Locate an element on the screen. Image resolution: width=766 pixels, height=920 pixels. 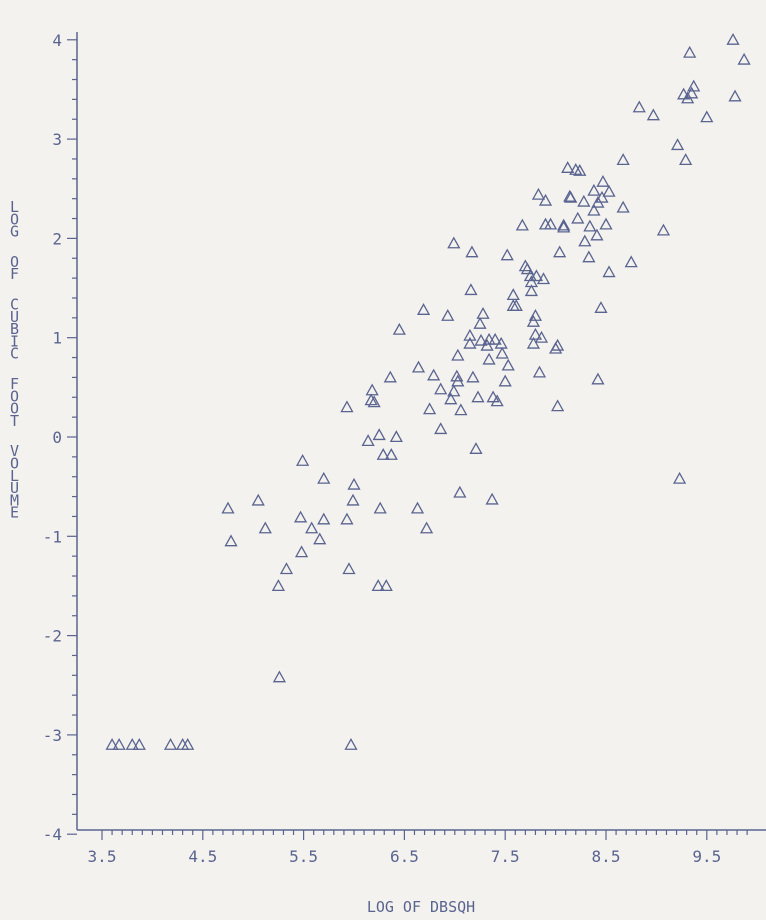
x-tick-labels: 3.5 4.5 5.5 6.5 7.5 8.5 9.5 is located at coordinates (405, 856).